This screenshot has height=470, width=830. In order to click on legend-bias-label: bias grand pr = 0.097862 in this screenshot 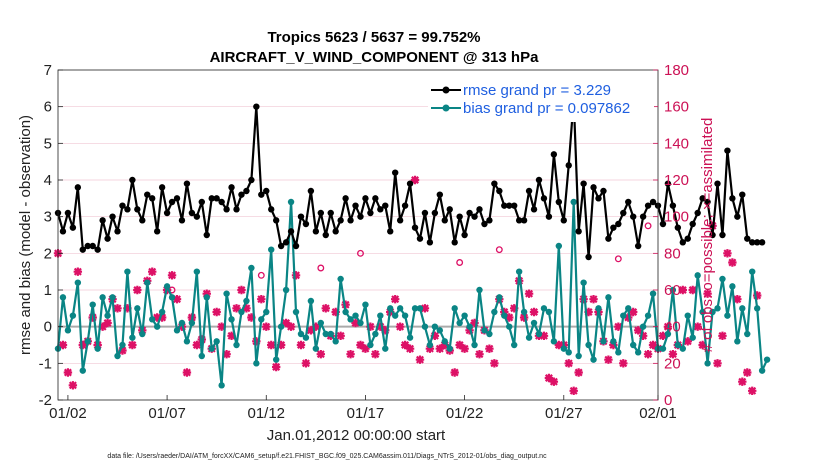, I will do `click(546, 108)`.